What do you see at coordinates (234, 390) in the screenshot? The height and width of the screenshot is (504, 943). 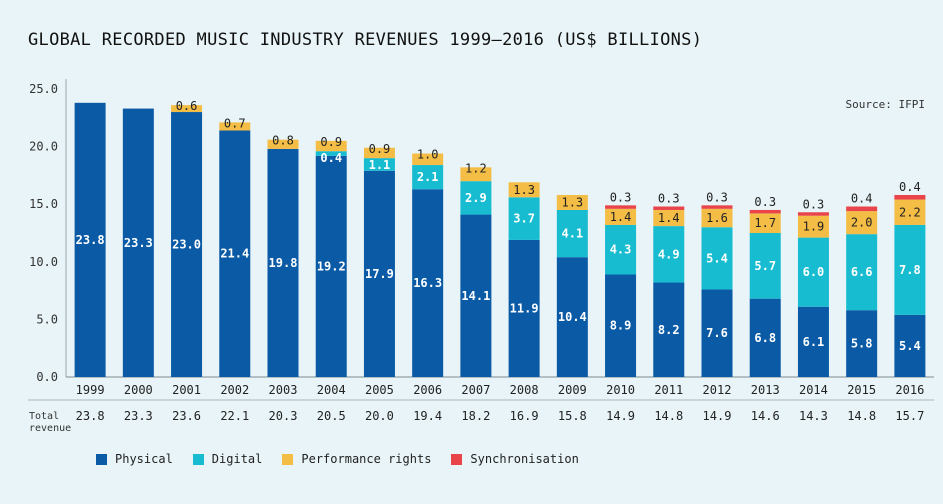 I see `x-tick-label: 2002` at bounding box center [234, 390].